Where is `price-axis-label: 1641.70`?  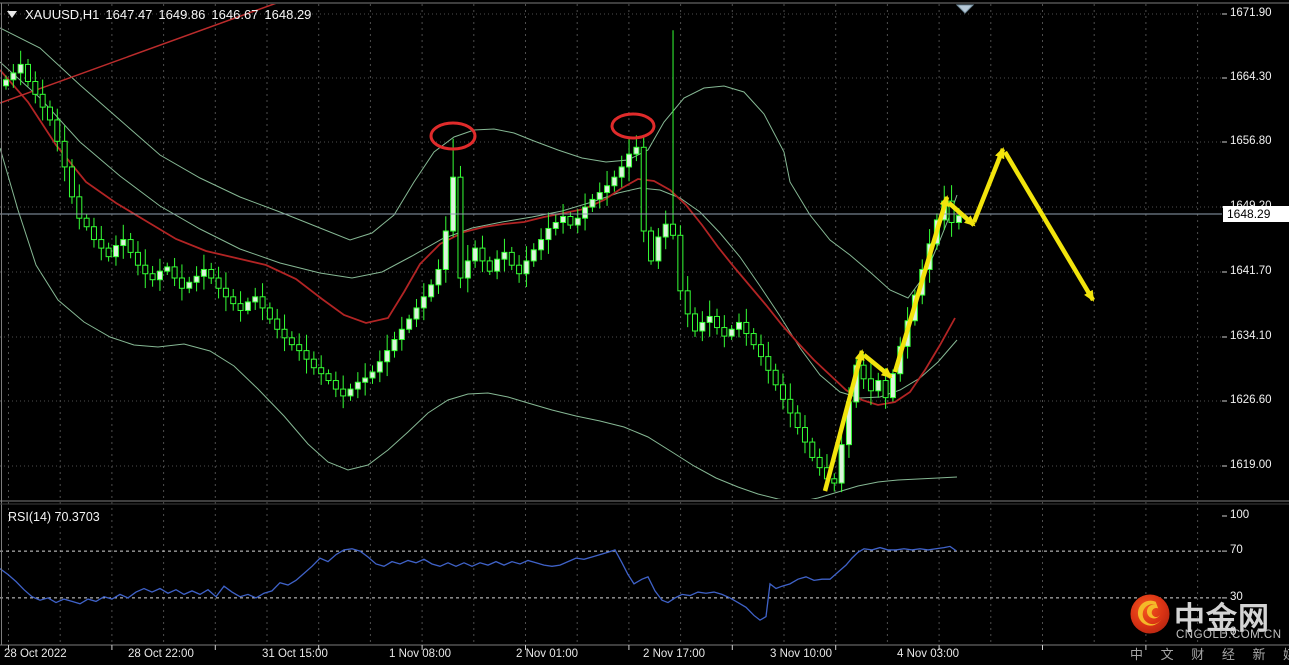 price-axis-label: 1641.70 is located at coordinates (1251, 271).